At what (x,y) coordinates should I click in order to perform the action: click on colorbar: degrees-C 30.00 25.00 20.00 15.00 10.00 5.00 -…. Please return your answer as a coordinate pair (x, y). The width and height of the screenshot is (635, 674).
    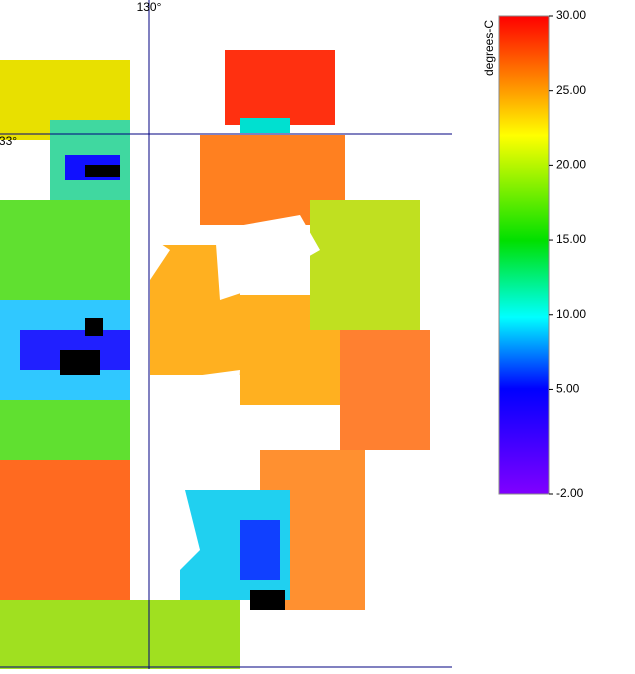
    Looking at the image, I should click on (534, 254).